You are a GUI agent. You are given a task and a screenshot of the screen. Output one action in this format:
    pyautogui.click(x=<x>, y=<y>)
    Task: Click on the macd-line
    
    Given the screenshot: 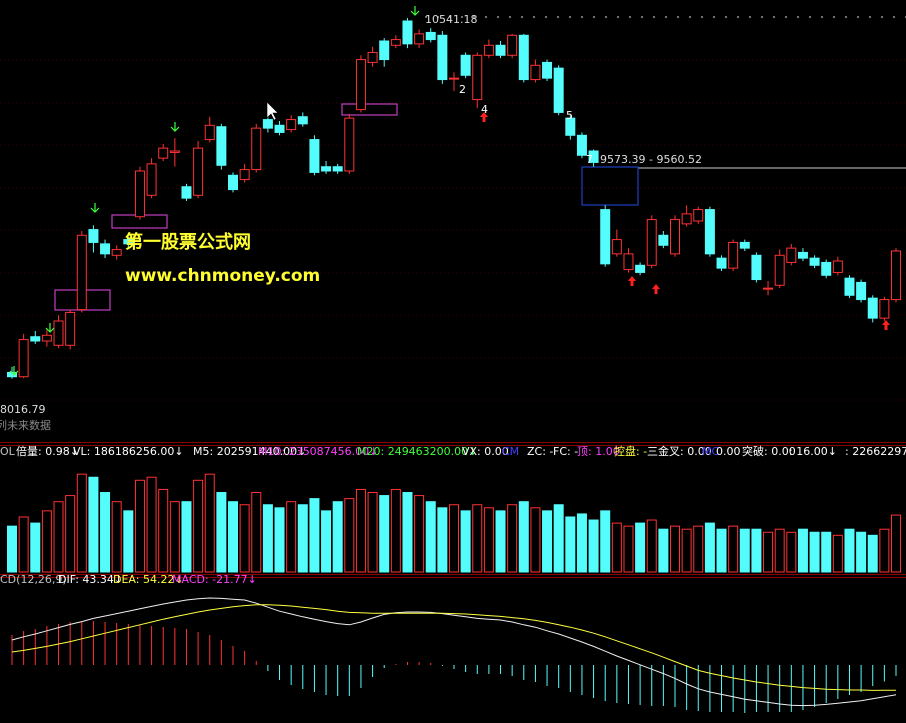 What is the action you would take?
    pyautogui.click(x=454, y=652)
    